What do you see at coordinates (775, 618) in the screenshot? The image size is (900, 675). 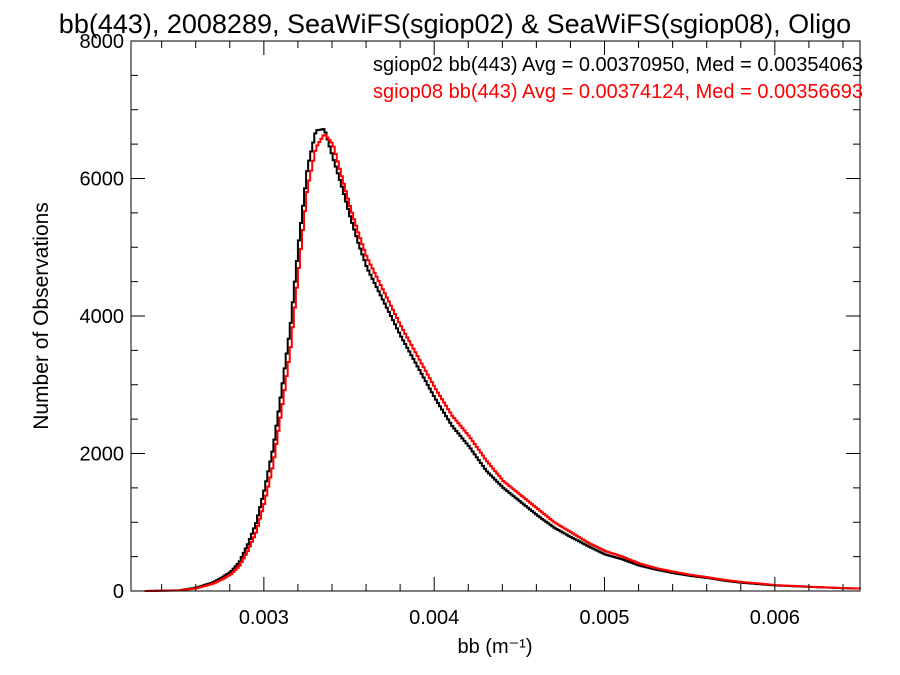 I see `x-tick-label: 0.006` at bounding box center [775, 618].